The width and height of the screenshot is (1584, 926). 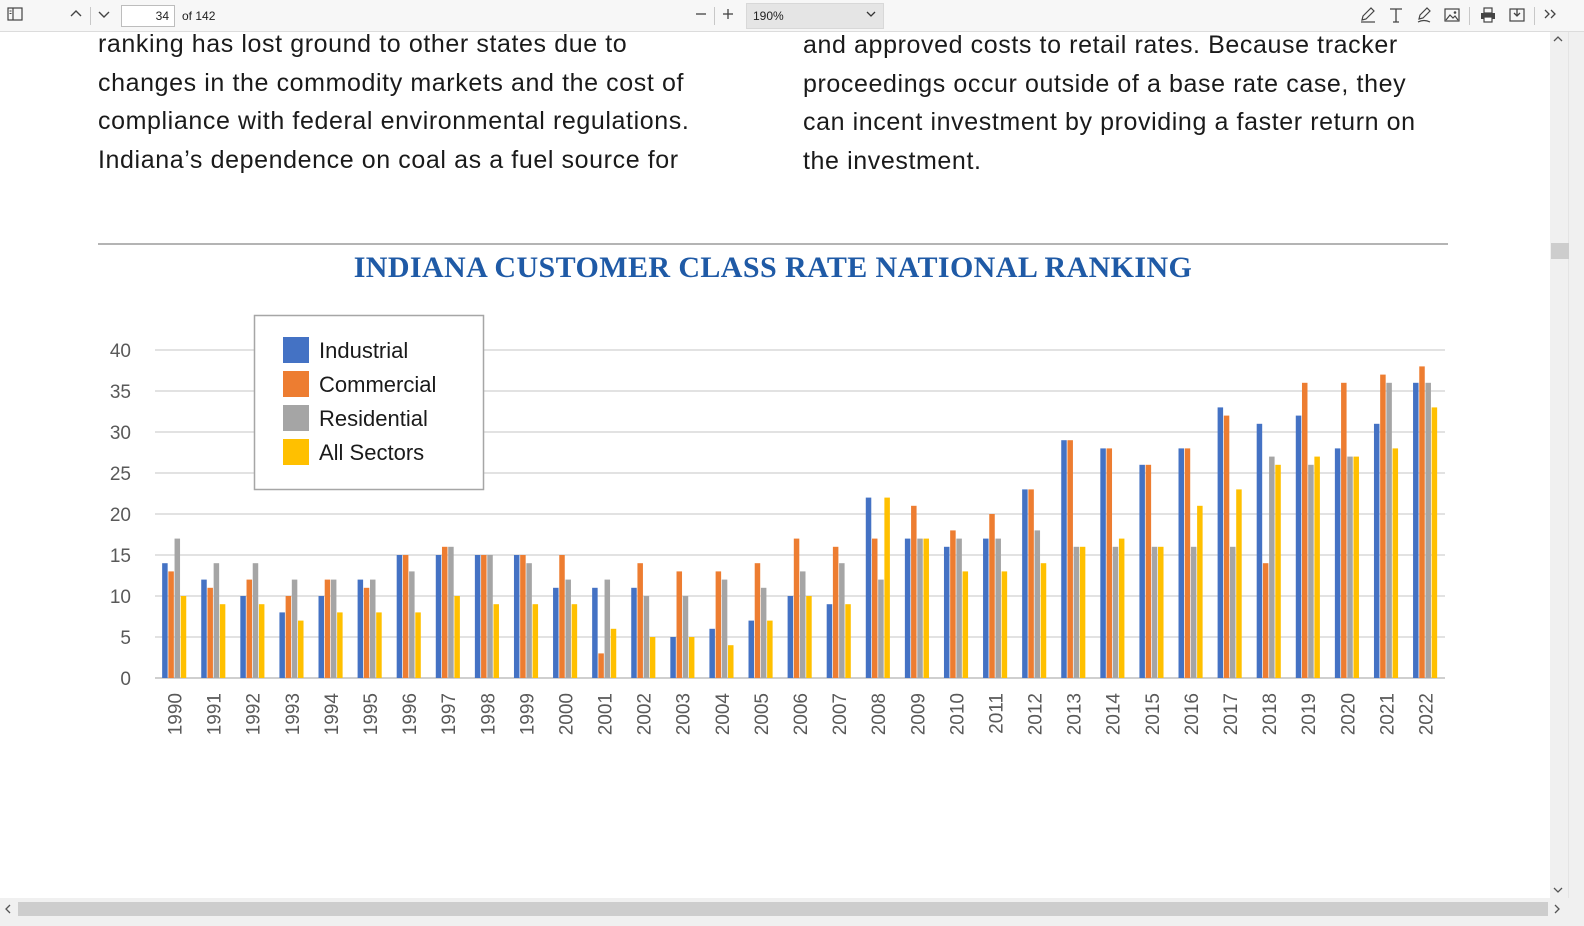 What do you see at coordinates (1560, 251) in the screenshot?
I see `vertical-scrollbar-thumb` at bounding box center [1560, 251].